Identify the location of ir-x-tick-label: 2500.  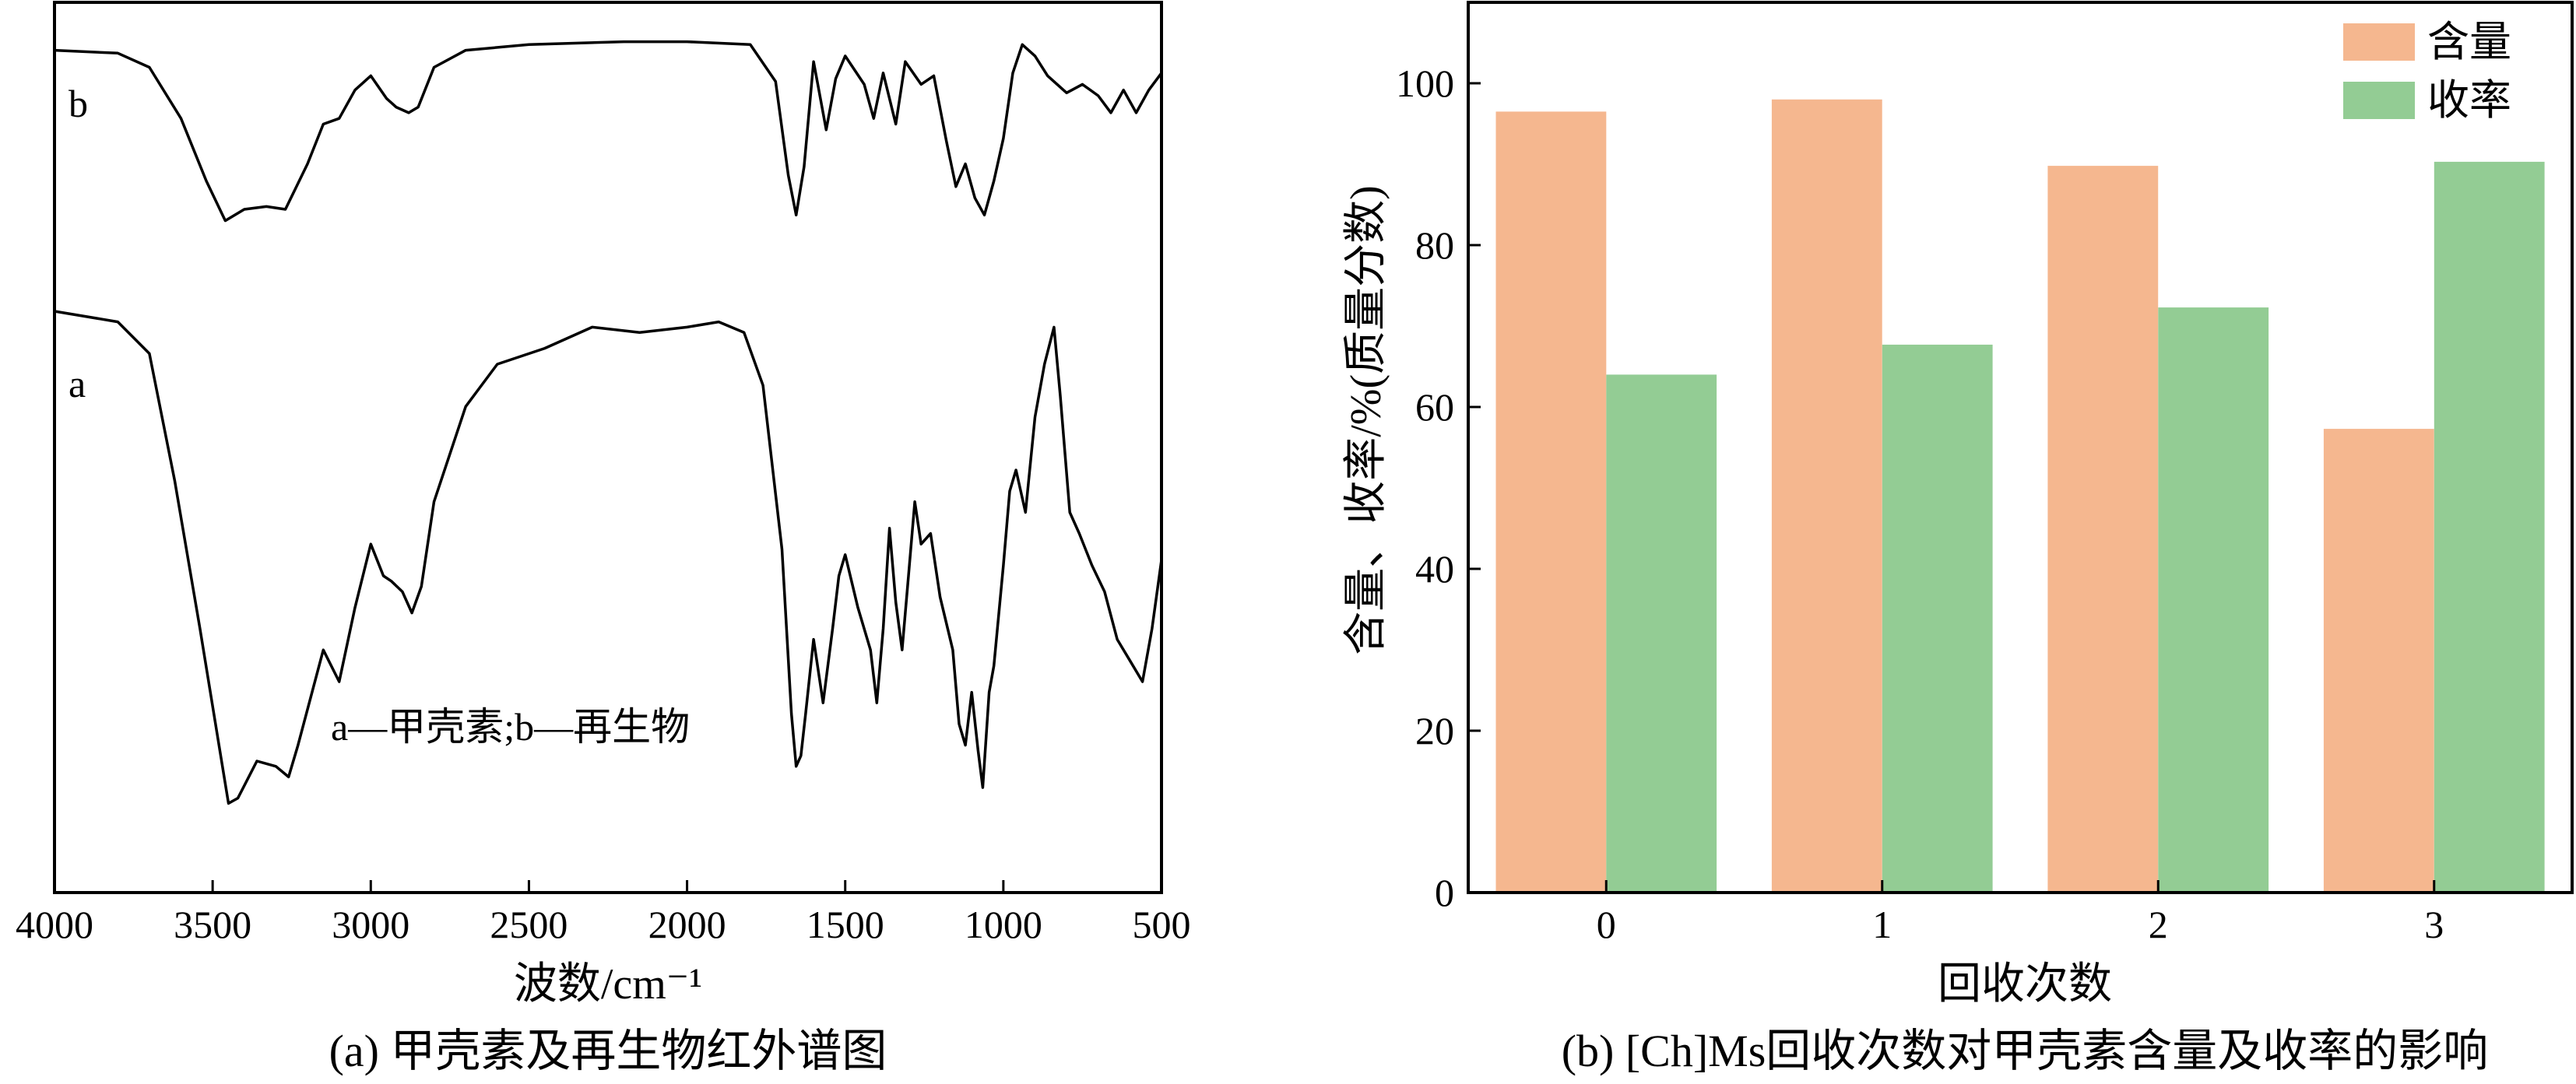
(529, 924).